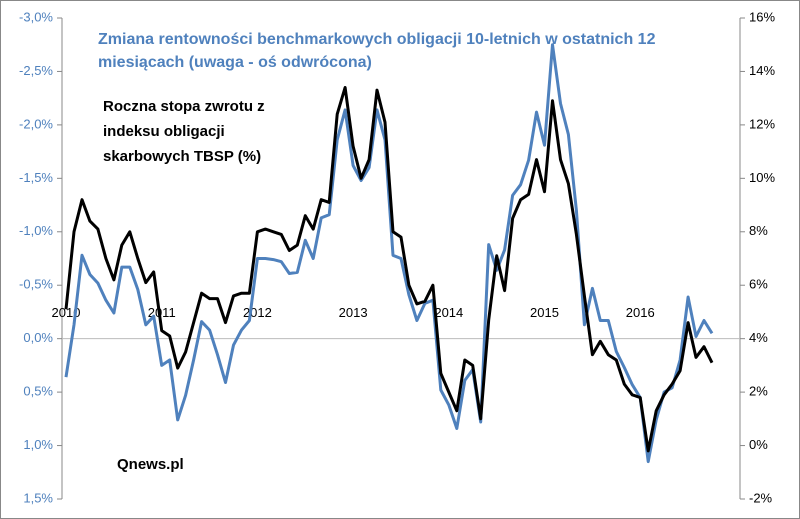 The image size is (800, 519). I want to click on y2-tick-label: -2%, so click(761, 497).